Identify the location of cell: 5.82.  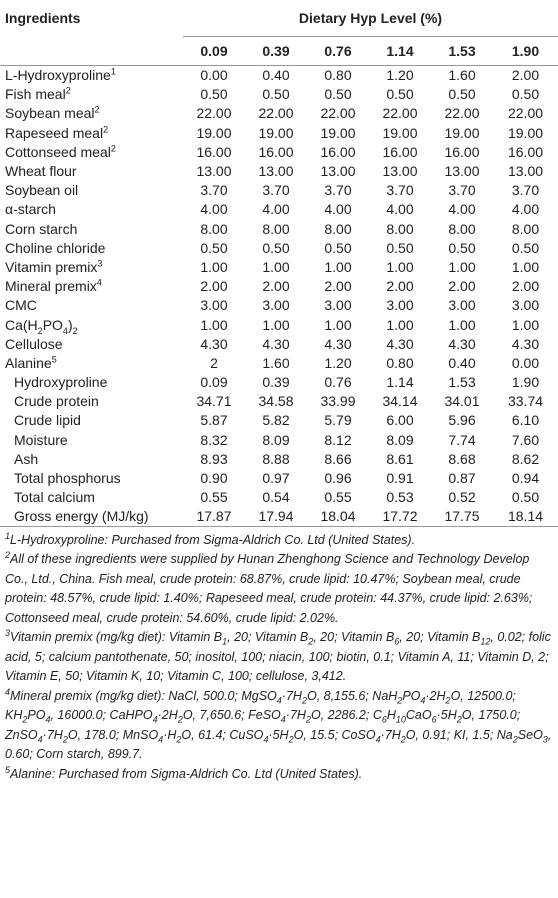
(276, 420).